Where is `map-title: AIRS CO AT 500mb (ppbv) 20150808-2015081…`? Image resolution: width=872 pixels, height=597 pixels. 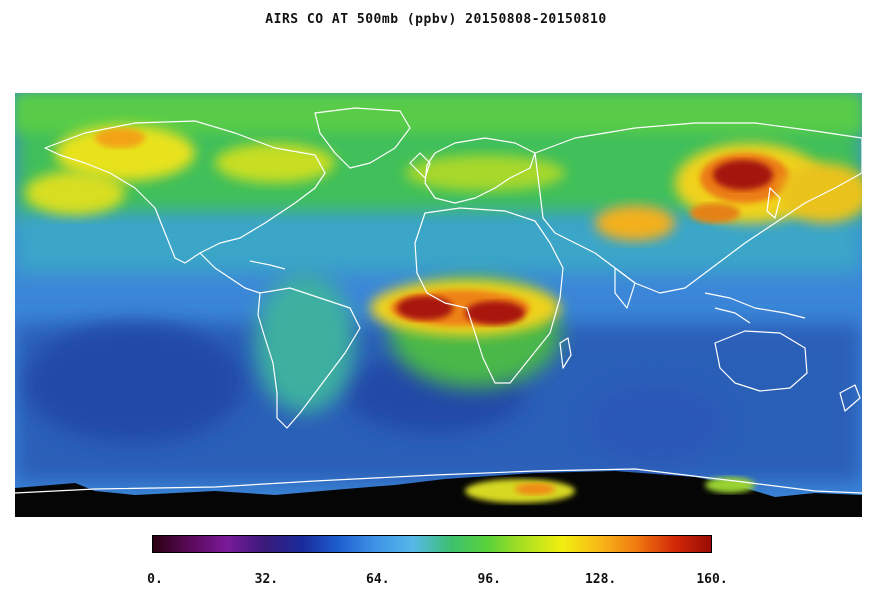
map-title: AIRS CO AT 500mb (ppbv) 20150808-2015081… is located at coordinates (436, 19).